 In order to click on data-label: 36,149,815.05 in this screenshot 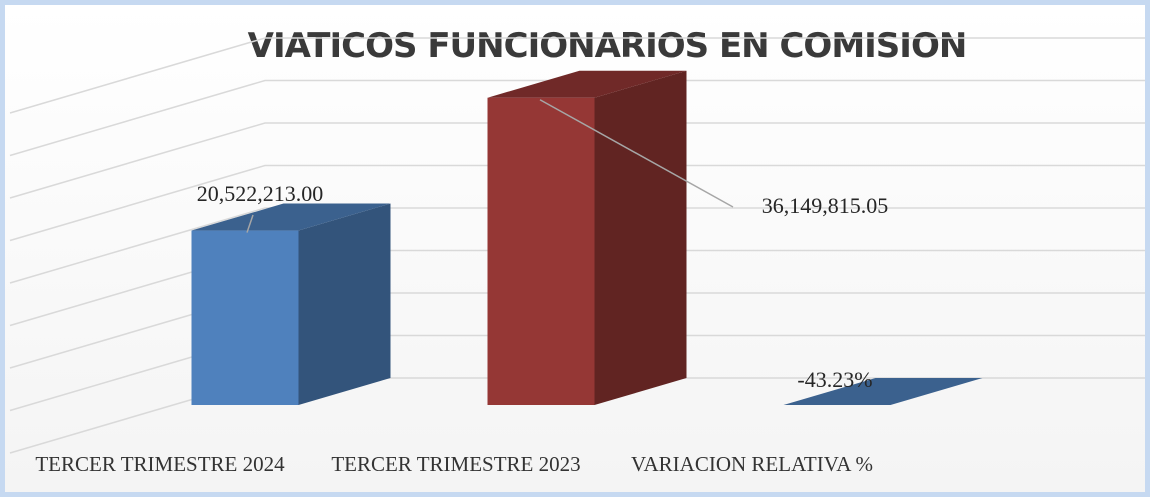, I will do `click(825, 205)`.